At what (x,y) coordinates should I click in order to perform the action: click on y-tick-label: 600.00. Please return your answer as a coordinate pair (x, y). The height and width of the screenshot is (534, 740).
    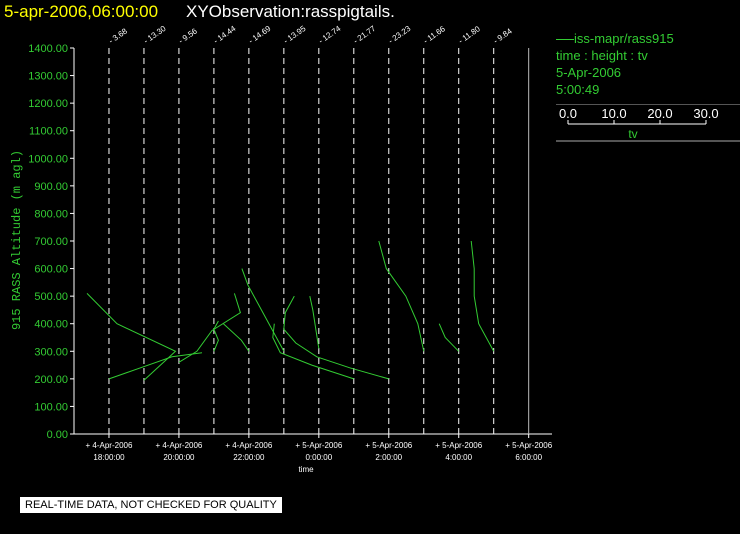
    Looking at the image, I should click on (51, 270).